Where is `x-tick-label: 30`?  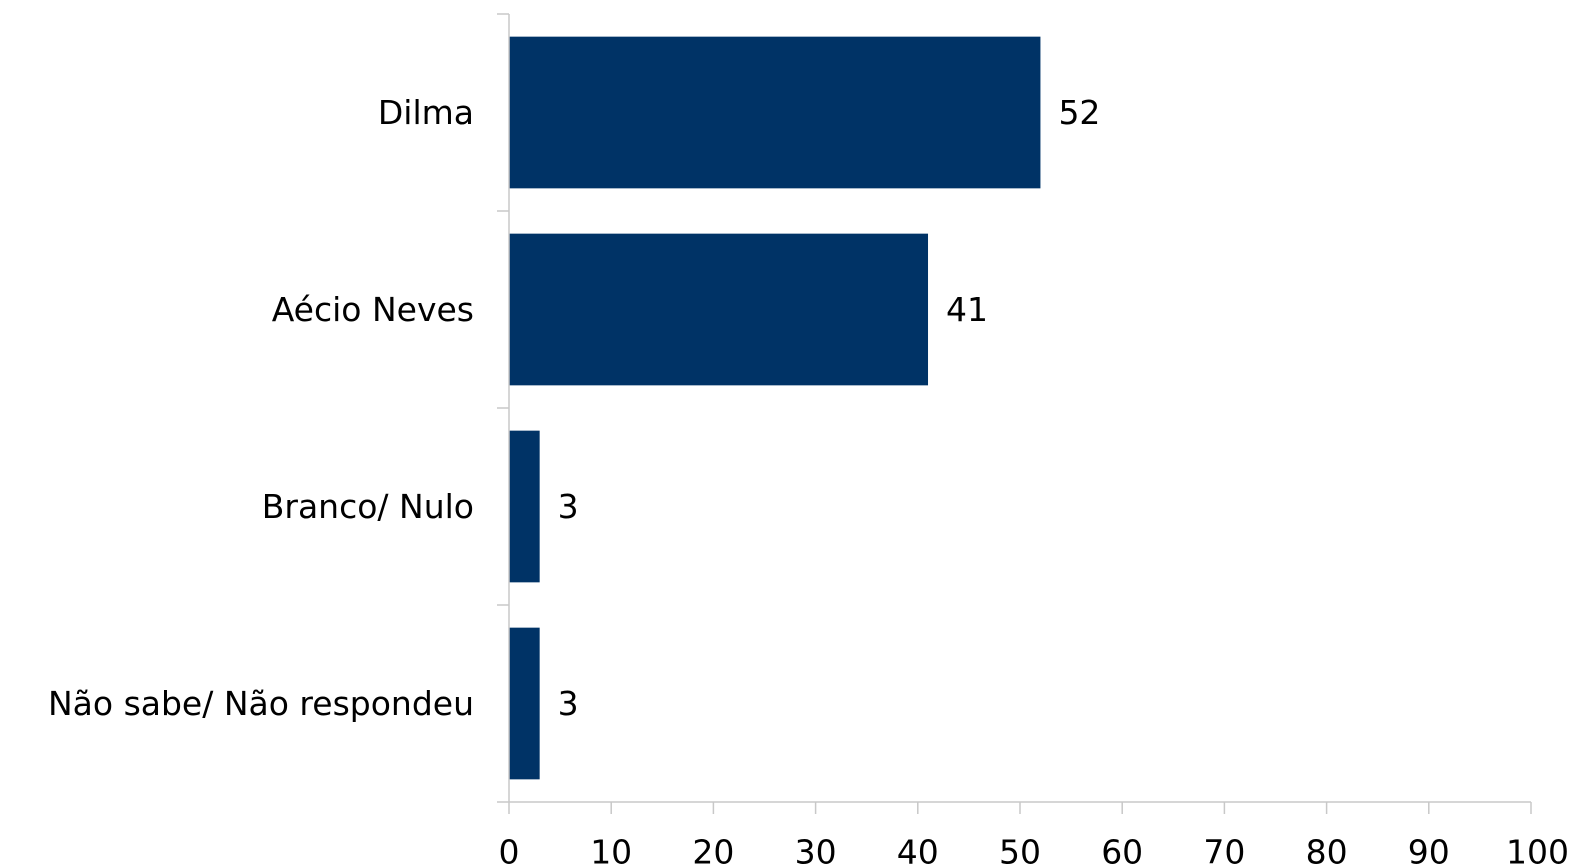
x-tick-label: 30 is located at coordinates (816, 850).